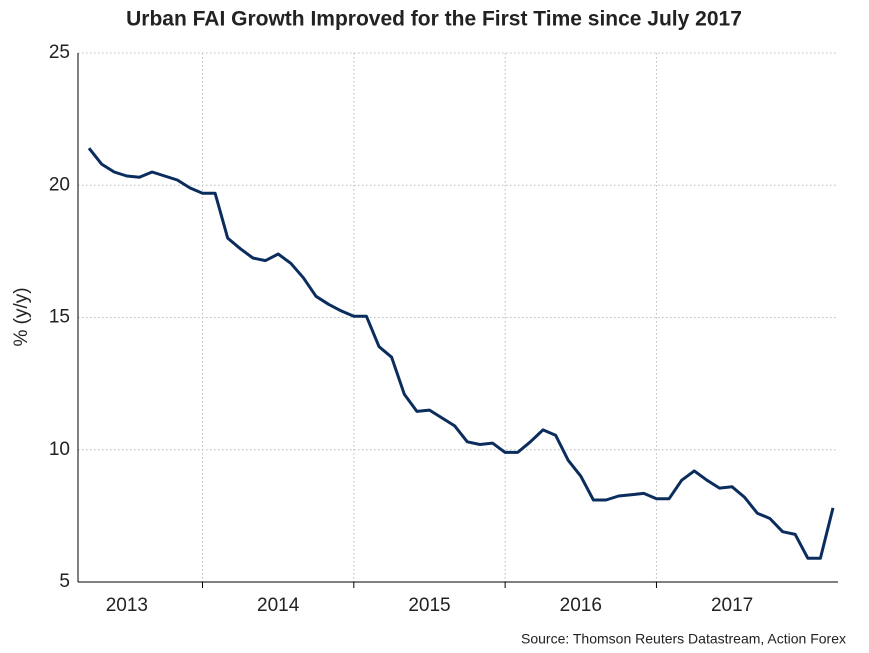 This screenshot has height=653, width=869. Describe the element at coordinates (64, 581) in the screenshot. I see `y-tick-label: 5` at that location.